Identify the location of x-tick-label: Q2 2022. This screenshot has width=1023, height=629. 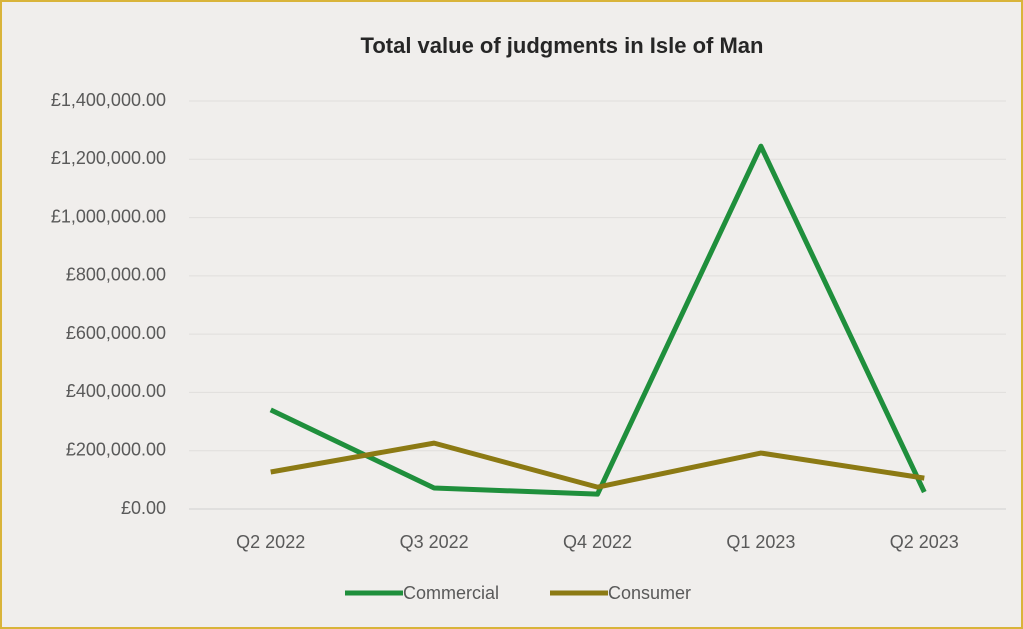
(270, 542).